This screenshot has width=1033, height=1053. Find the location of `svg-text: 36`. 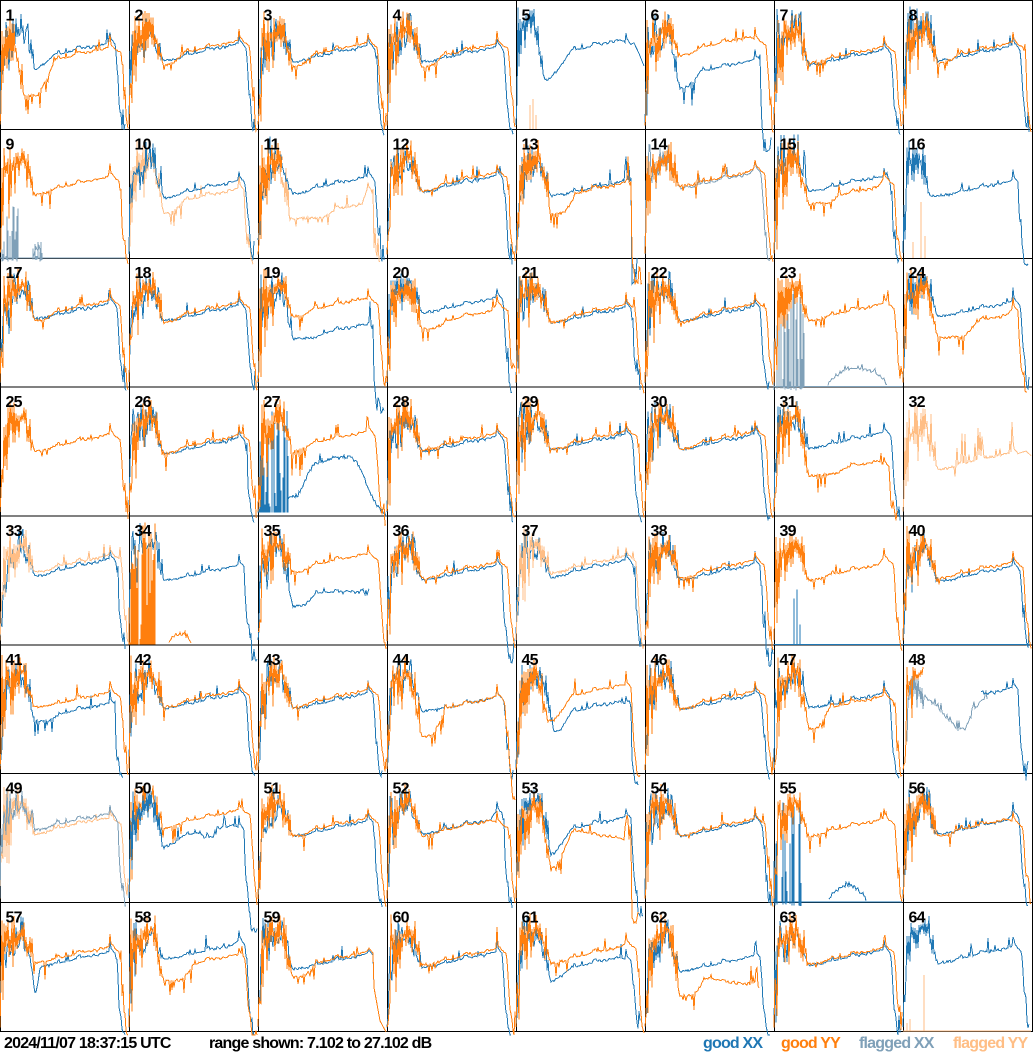

svg-text: 36 is located at coordinates (401, 531).